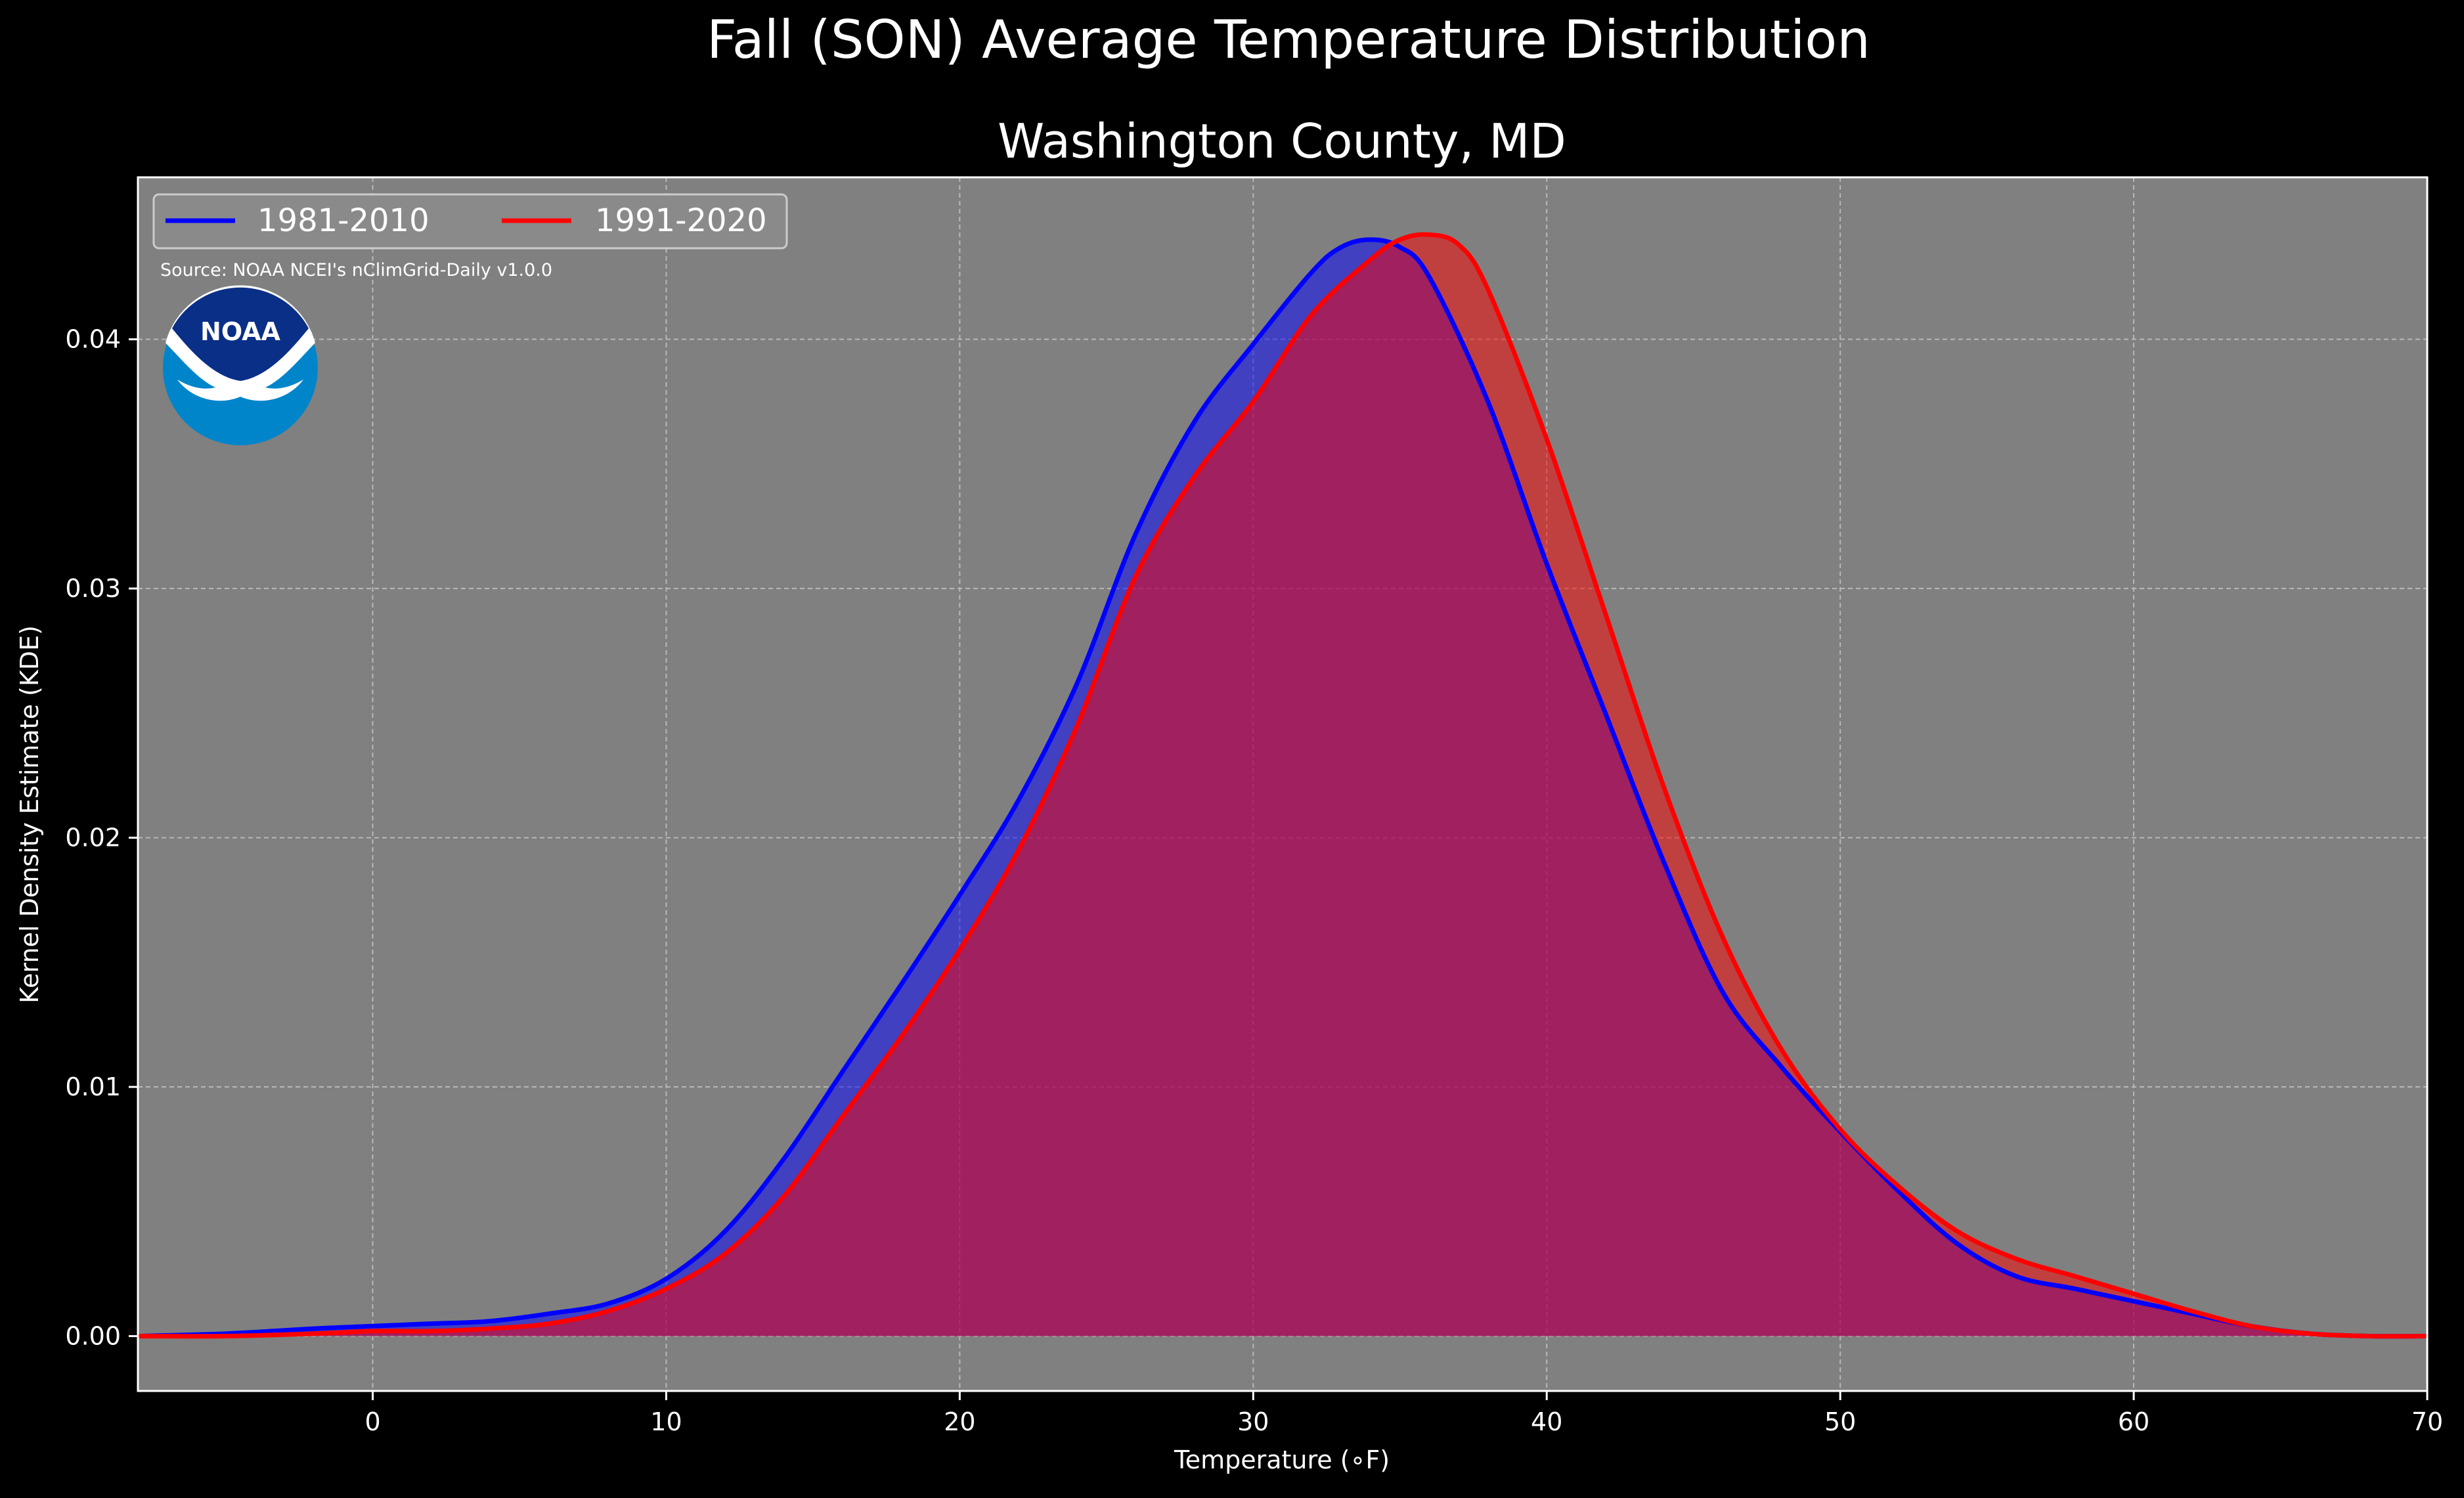 The height and width of the screenshot is (1498, 2464). I want to click on noaa-logo-top, so click(240, 334).